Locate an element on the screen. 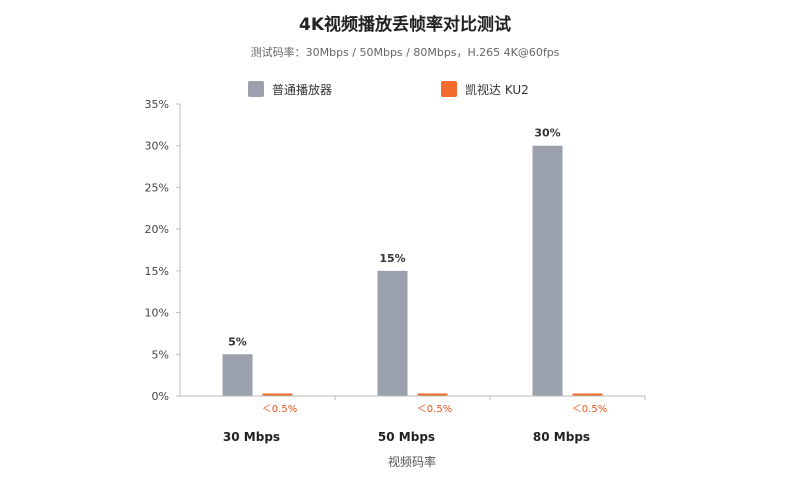  x-tick-label: 50 Mbps is located at coordinates (406, 437).